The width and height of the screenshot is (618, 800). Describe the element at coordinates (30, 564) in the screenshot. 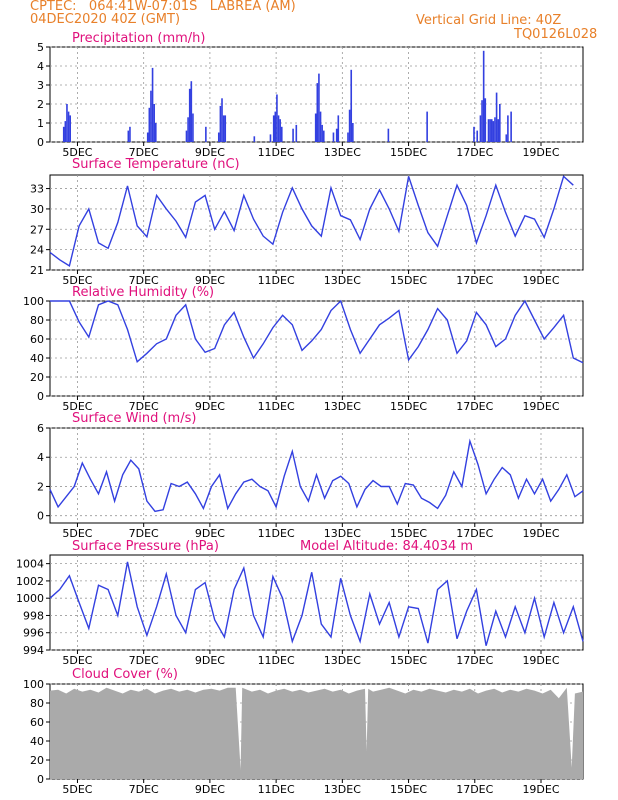

I see `y-tick-label: 1004` at that location.